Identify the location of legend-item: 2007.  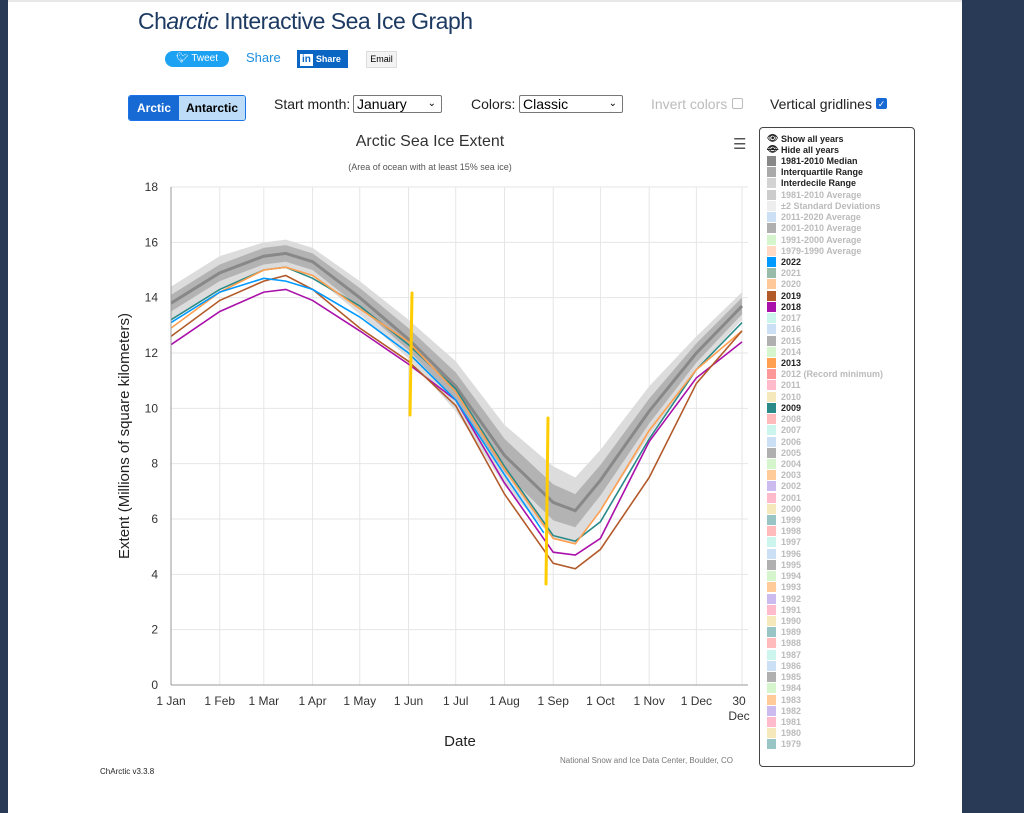
(840, 430).